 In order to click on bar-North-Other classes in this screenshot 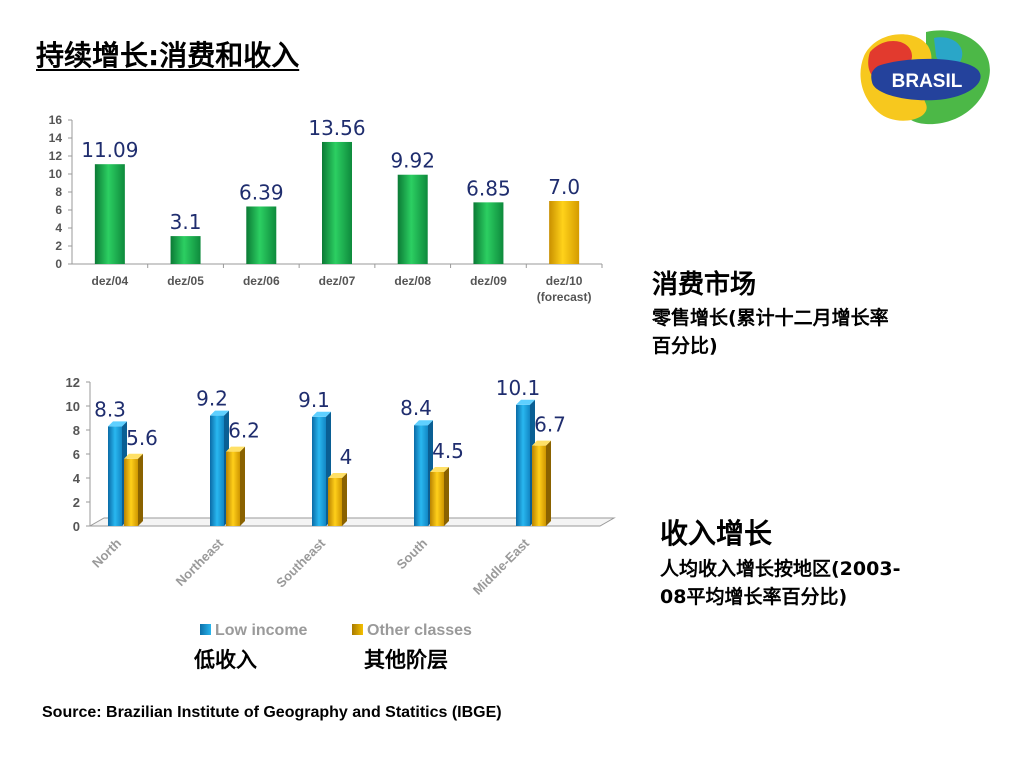, I will do `click(131, 492)`.